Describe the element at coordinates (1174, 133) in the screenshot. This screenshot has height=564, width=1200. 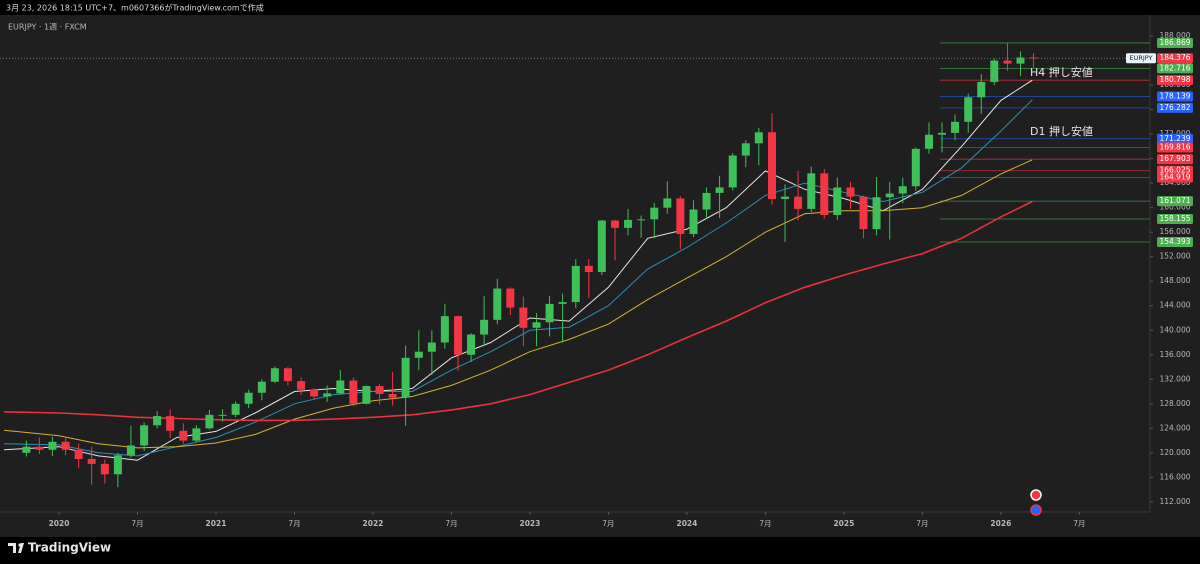
I see `y-tick-label: 172.000` at that location.